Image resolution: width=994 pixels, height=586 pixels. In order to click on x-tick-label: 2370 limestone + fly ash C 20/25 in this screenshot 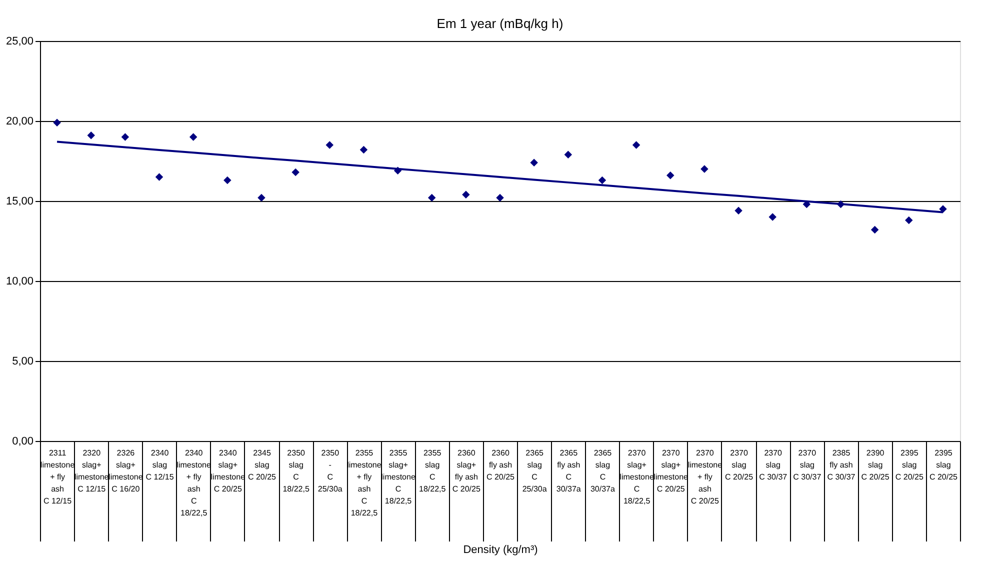, I will do `click(705, 477)`.